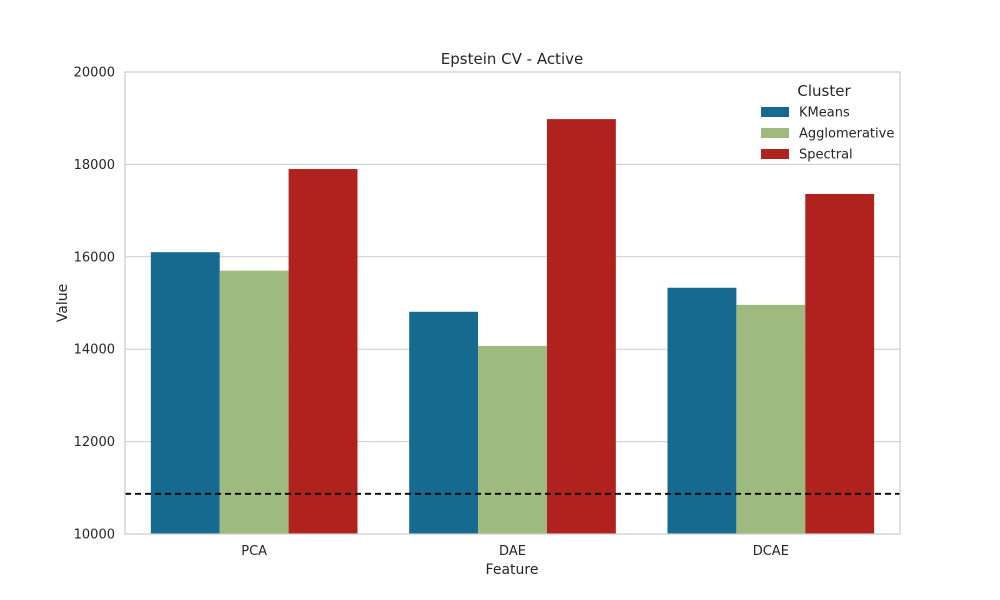 This screenshot has height=600, width=1000. I want to click on bar-spectral-dcae, so click(840, 363).